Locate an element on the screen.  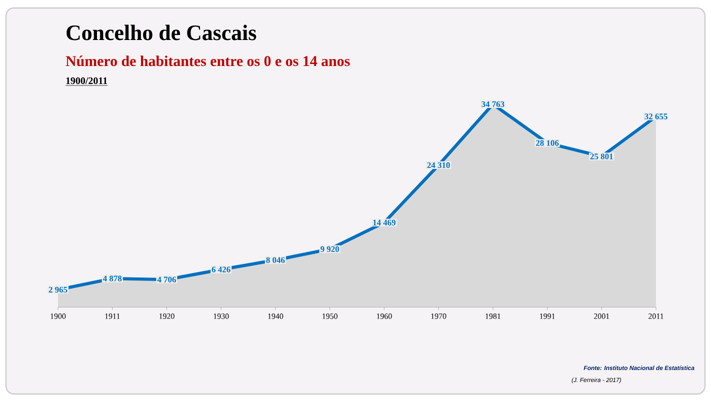
chart-subtitle: Número de habitantes entre os 0 e os 14 anos is located at coordinates (208, 61).